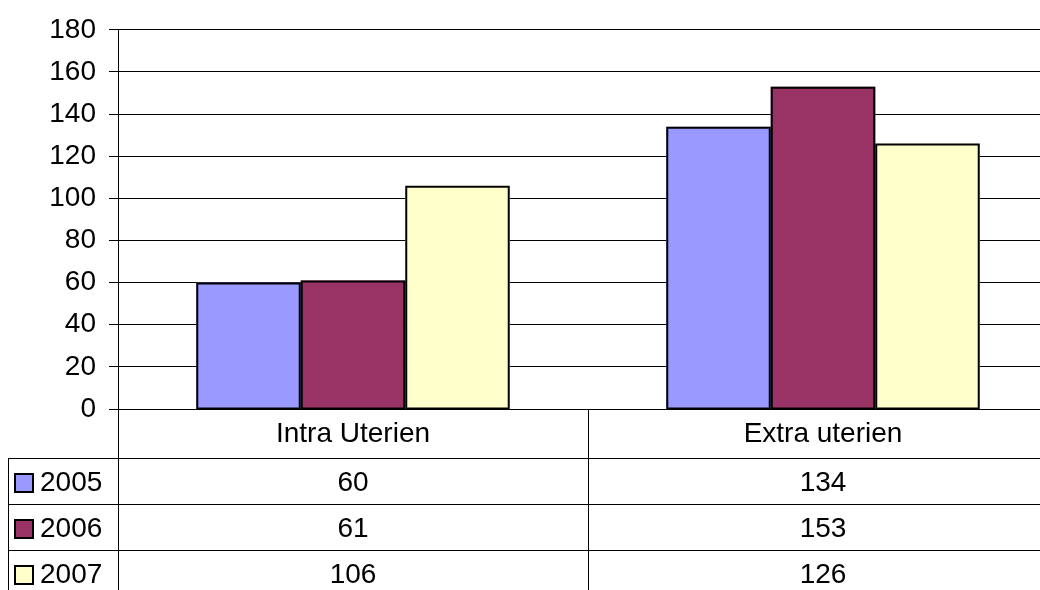 The width and height of the screenshot is (1040, 590). What do you see at coordinates (72, 197) in the screenshot?
I see `y-tick-label: 100` at bounding box center [72, 197].